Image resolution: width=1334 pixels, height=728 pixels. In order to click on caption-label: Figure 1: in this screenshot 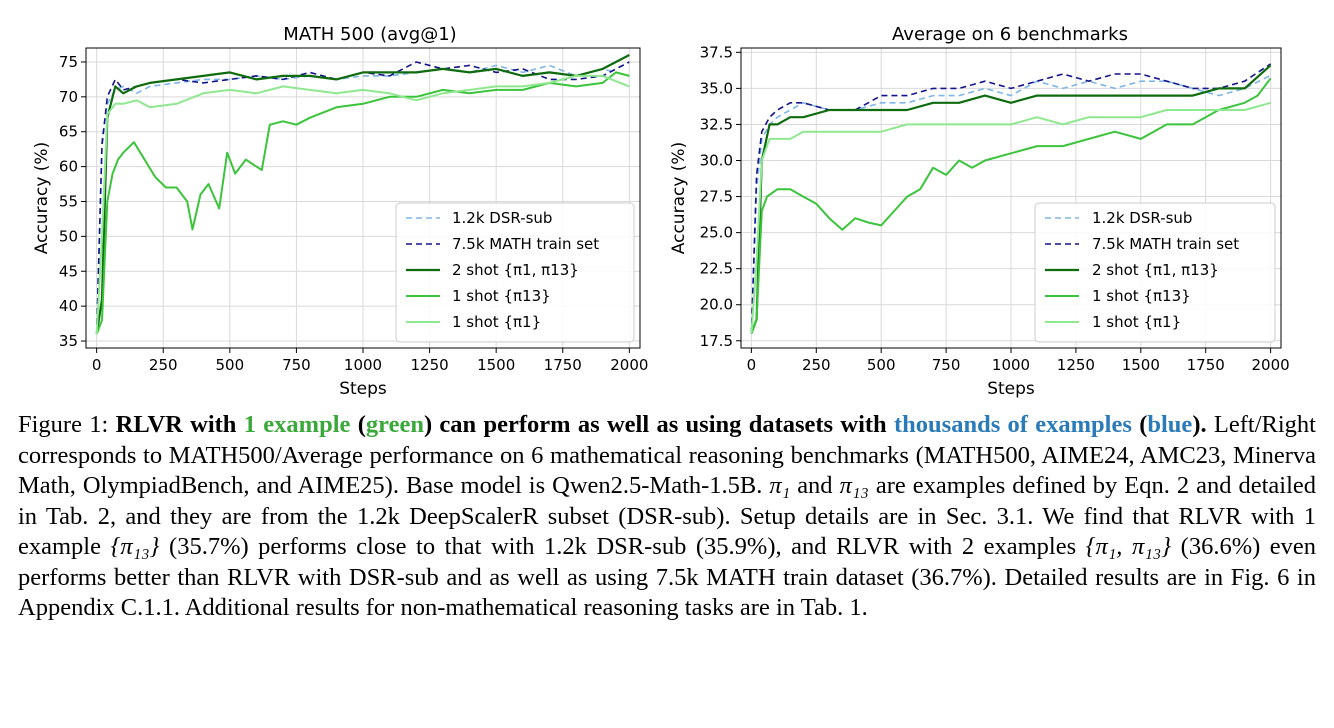, I will do `click(63, 424)`.